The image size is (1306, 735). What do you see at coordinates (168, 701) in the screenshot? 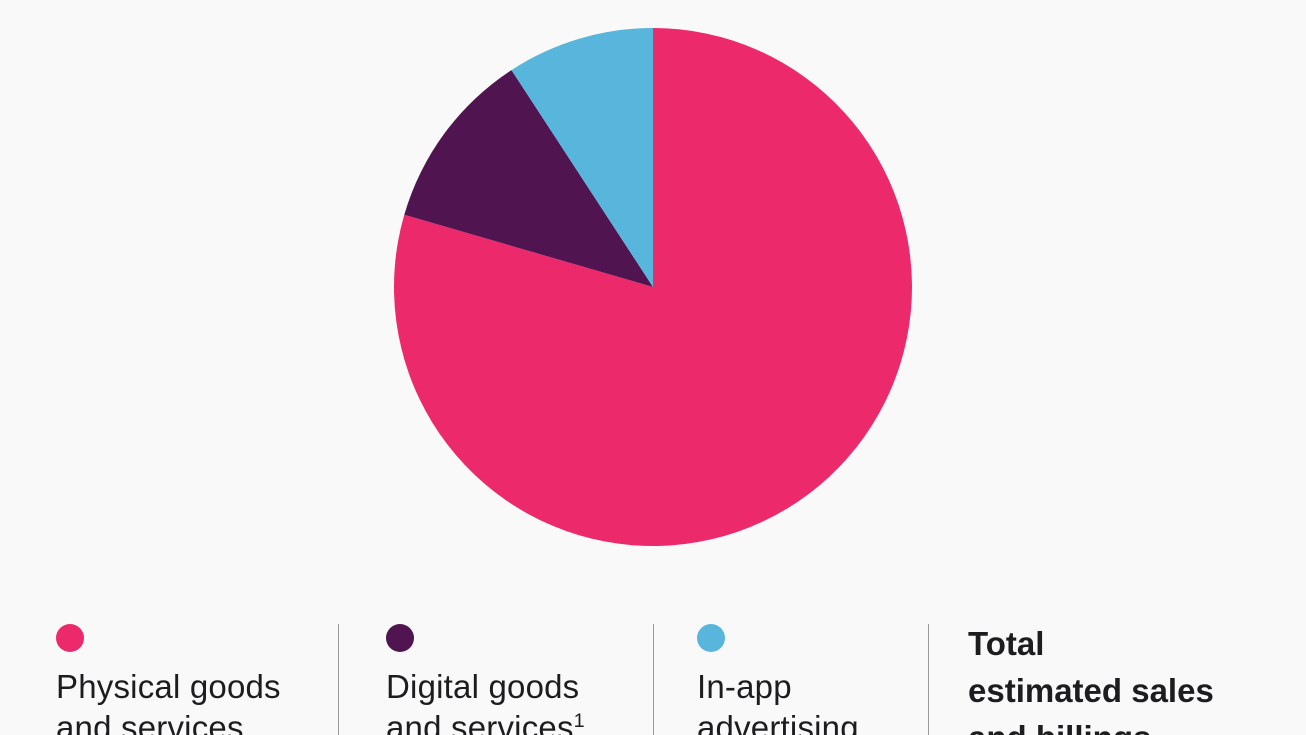
I see `legend-label-physical: Physical goods and services` at bounding box center [168, 701].